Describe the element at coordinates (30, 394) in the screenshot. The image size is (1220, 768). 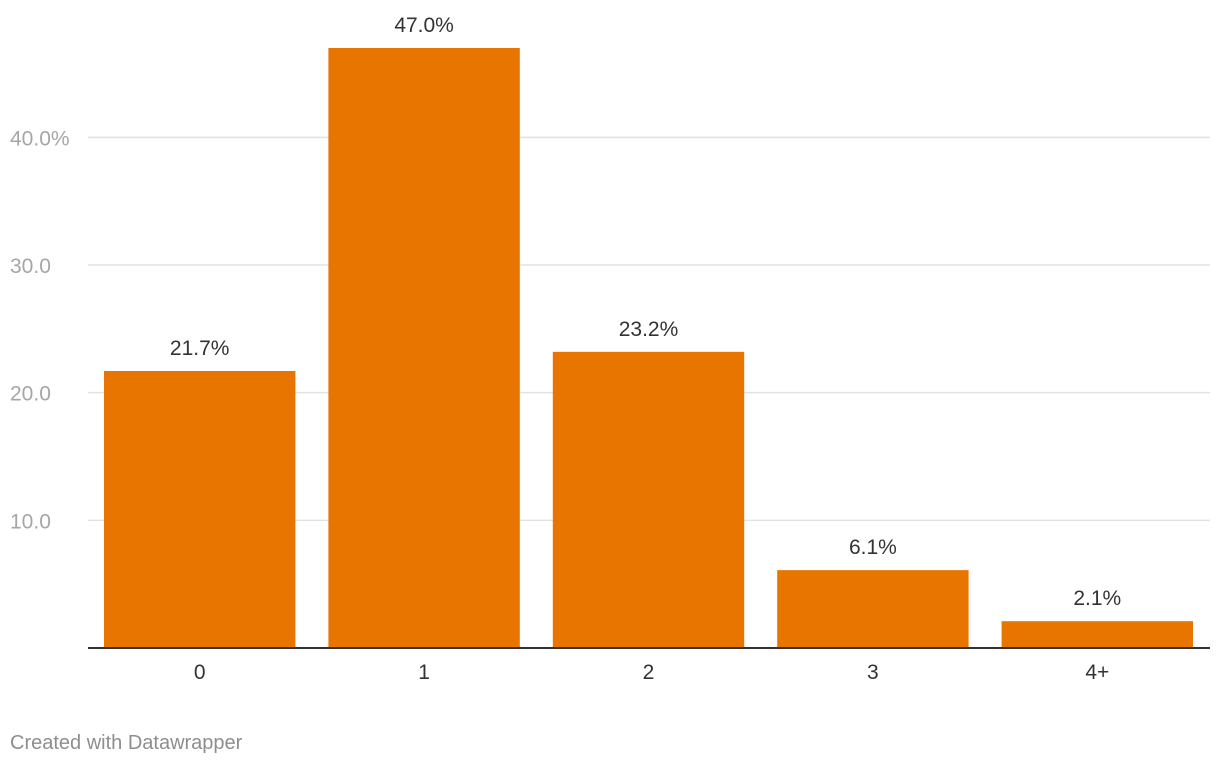
I see `y-tick-label: 20.0` at that location.